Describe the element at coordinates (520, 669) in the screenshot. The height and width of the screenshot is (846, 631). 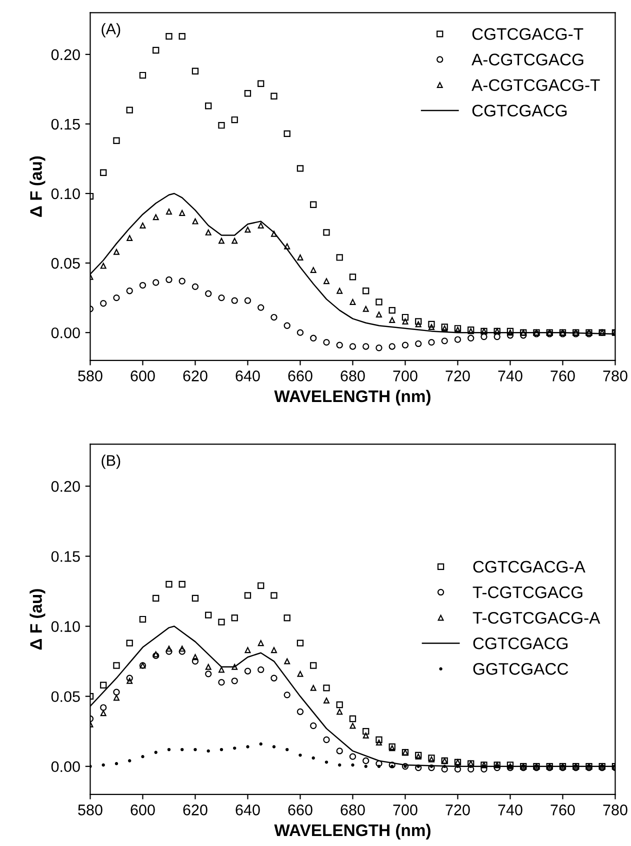
I see `legend-label: GGTCGACC` at that location.